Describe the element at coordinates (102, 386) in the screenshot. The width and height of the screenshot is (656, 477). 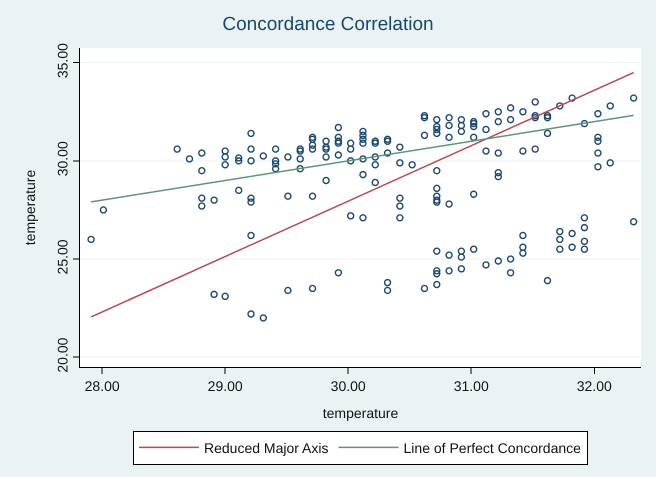
I see `x-tick-label: 28.00` at that location.